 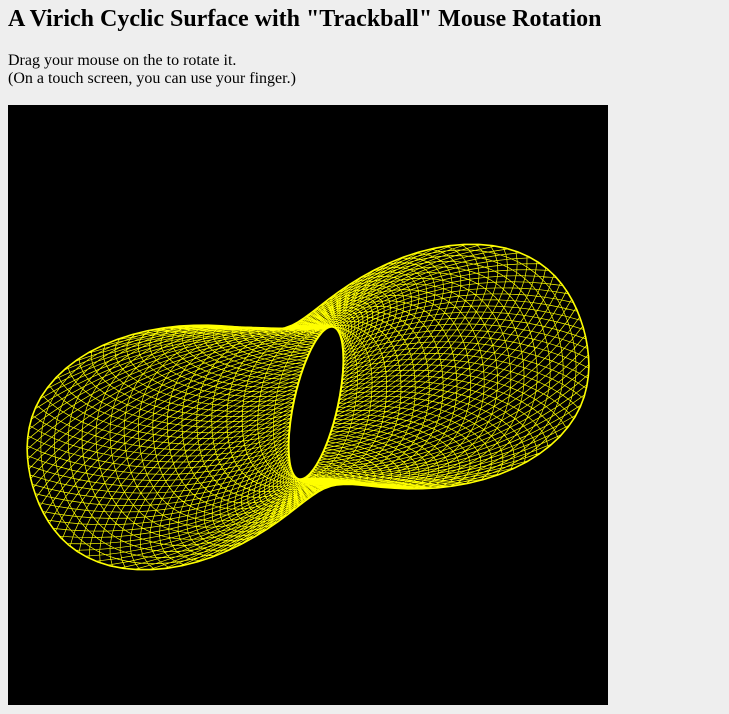 I want to click on surface-hole, so click(x=316, y=403).